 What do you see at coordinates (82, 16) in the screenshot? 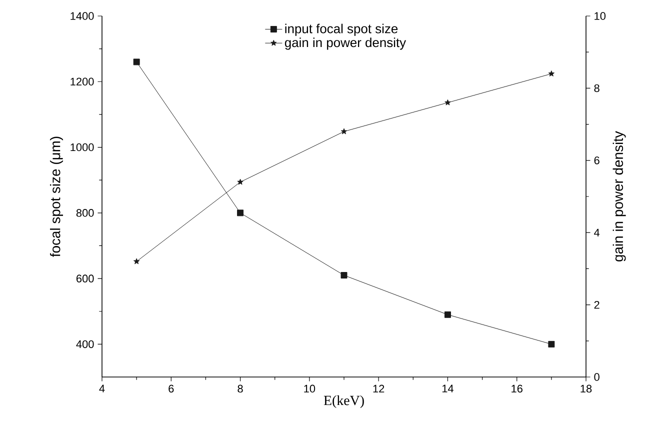
I see `y-tick-label: 1400` at bounding box center [82, 16].